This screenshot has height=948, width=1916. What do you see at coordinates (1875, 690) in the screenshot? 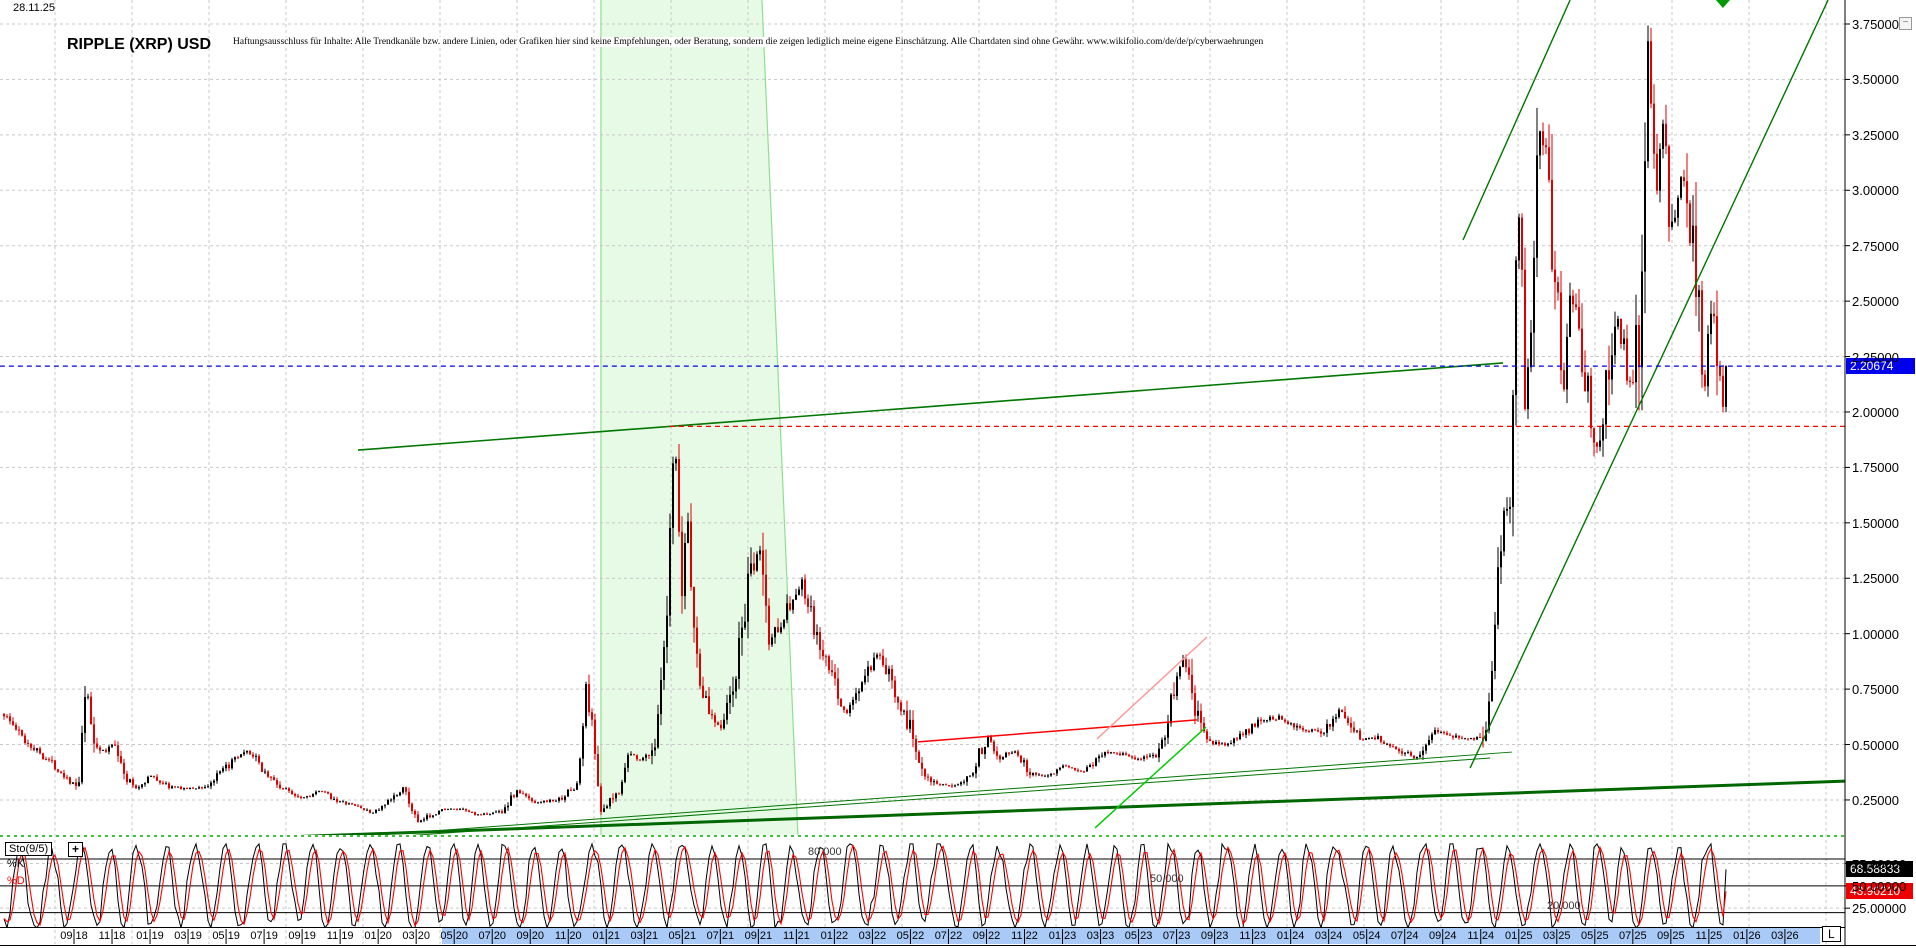
I see `price-axis-label: 0.75000` at bounding box center [1875, 690].